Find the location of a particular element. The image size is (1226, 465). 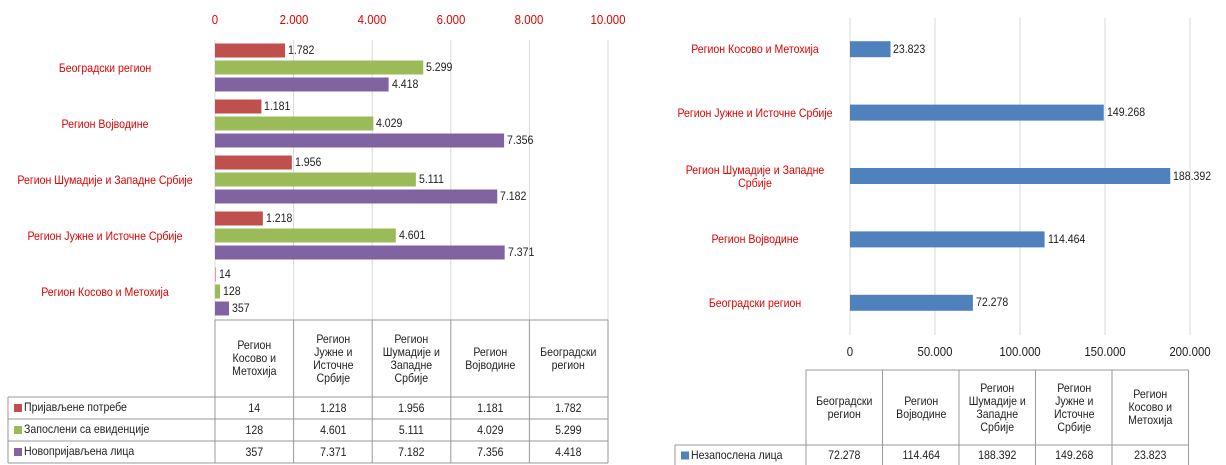

value-label: 1.218 is located at coordinates (279, 218).